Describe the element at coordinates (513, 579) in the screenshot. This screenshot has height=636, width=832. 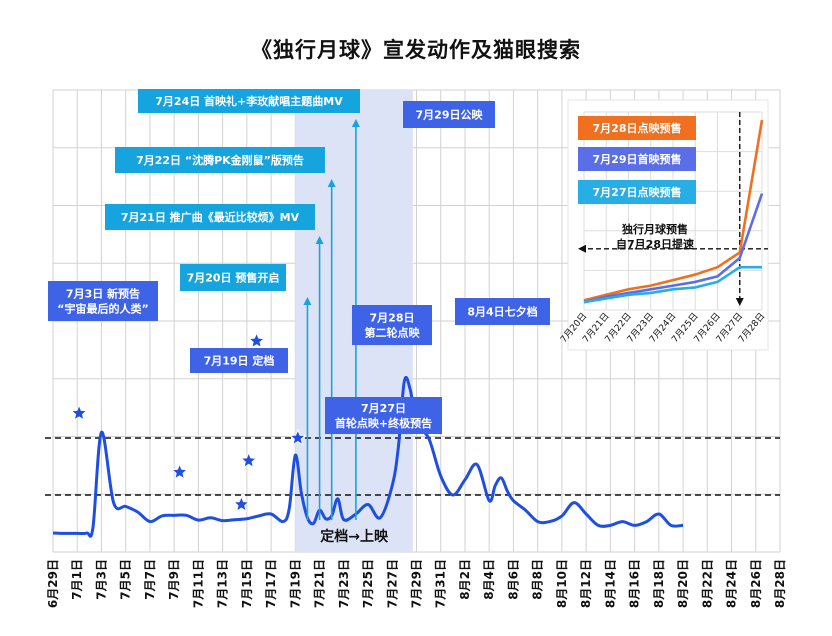
I see `x-tick-label: 8月6日` at that location.